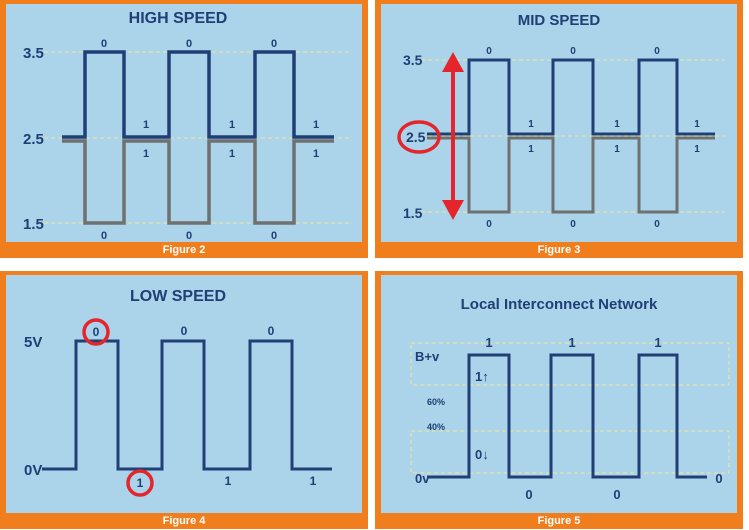  Describe the element at coordinates (570, 364) in the screenshot. I see `high-threshold-band` at that location.